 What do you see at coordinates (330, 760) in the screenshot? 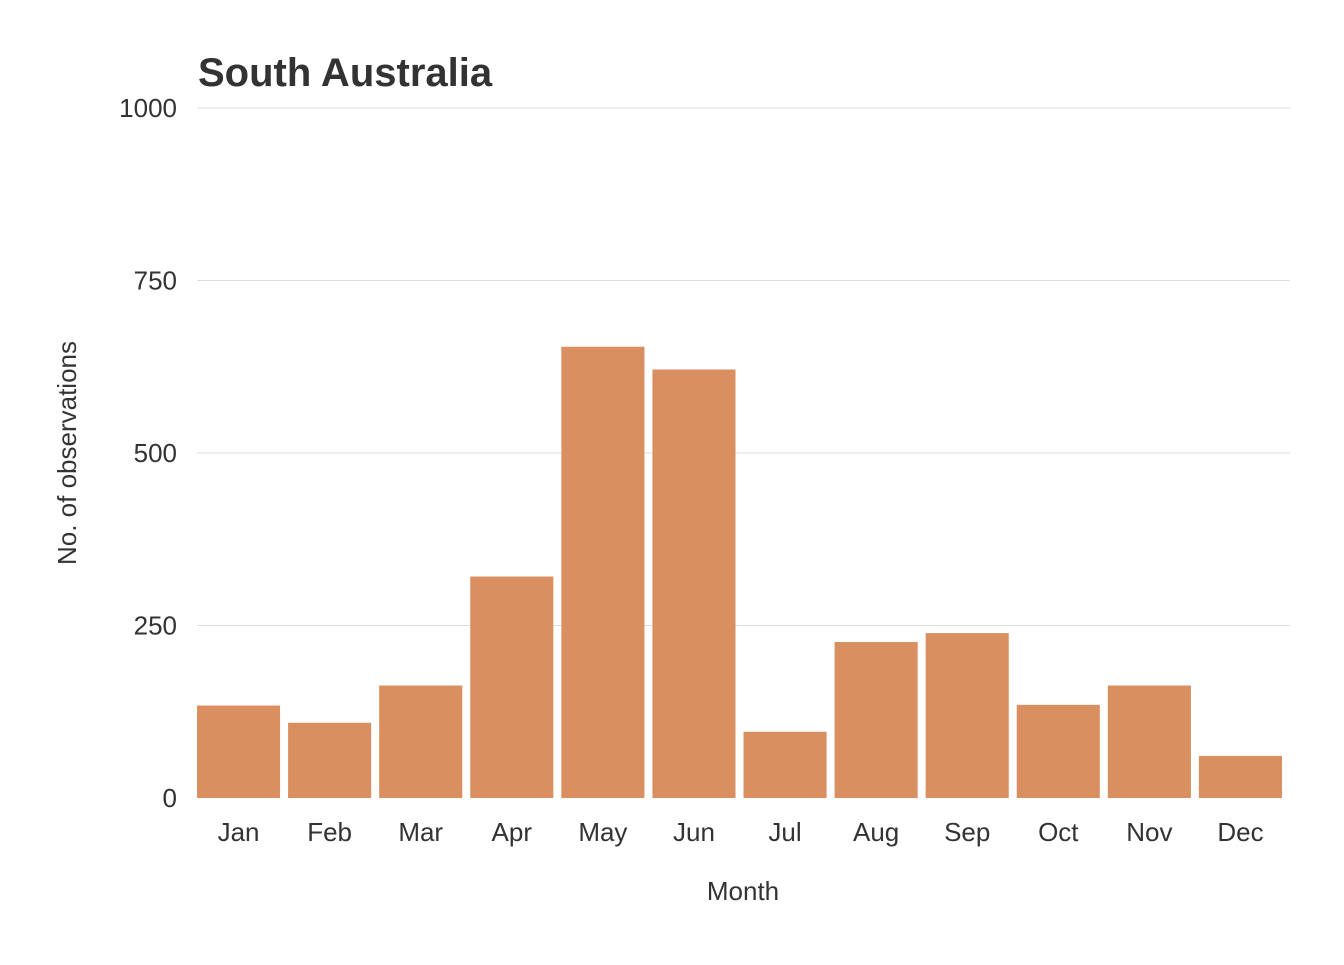
I see `bar-feb` at bounding box center [330, 760].